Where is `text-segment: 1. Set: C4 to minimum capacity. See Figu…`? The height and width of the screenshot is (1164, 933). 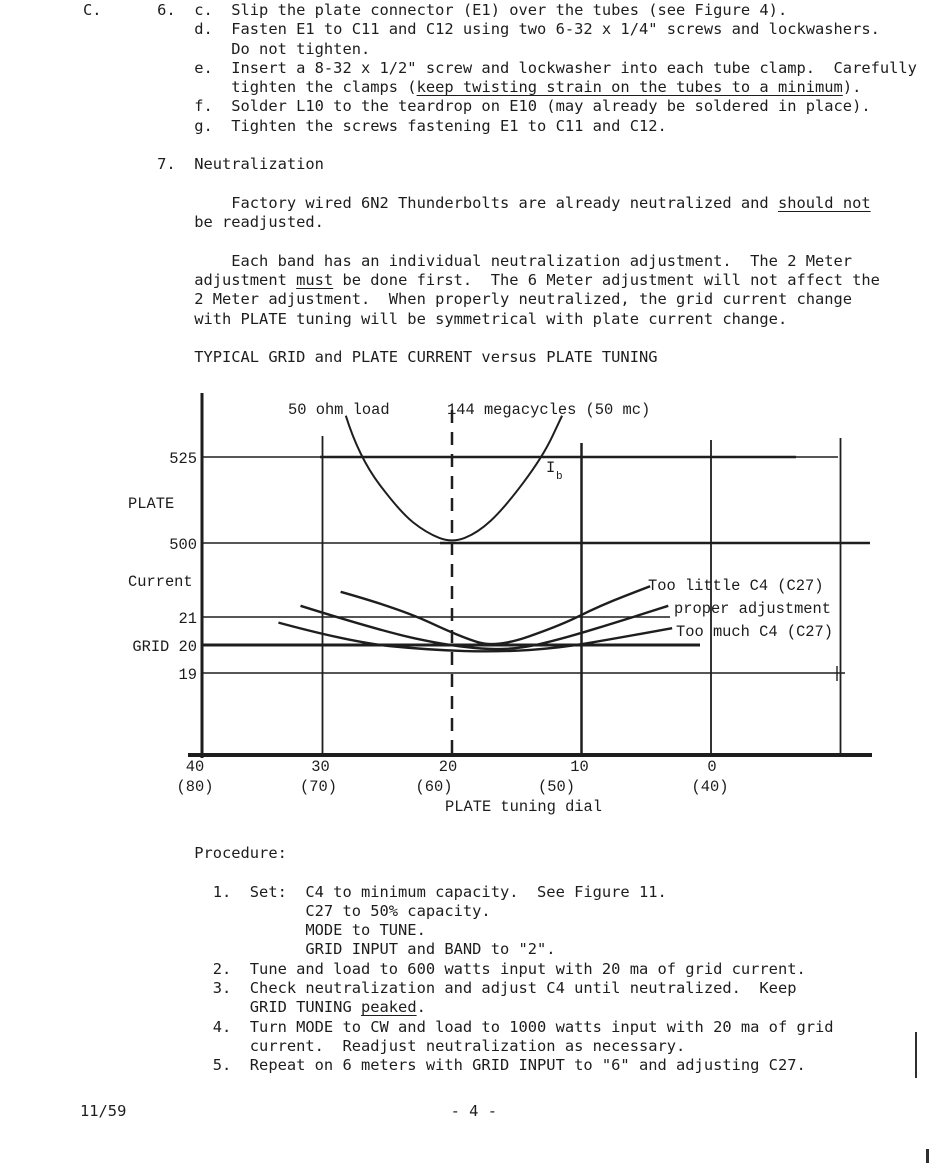 text-segment: 1. Set: C4 to minimum capacity. See Figu… is located at coordinates (375, 891).